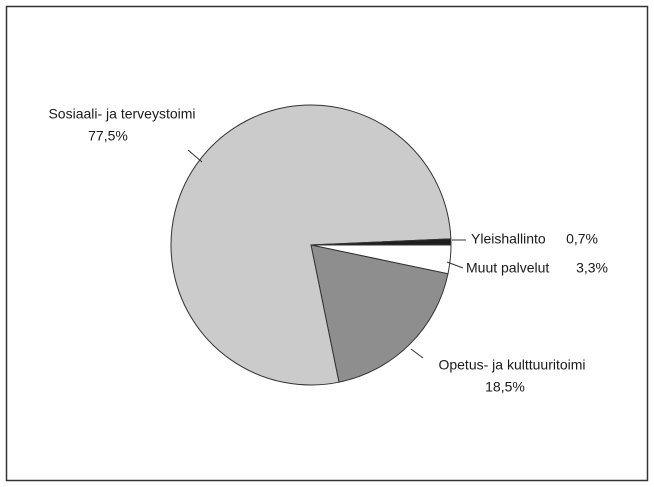 The width and height of the screenshot is (654, 487). I want to click on slice-label: Opetus- ja kulttuuritoimi, so click(511, 365).